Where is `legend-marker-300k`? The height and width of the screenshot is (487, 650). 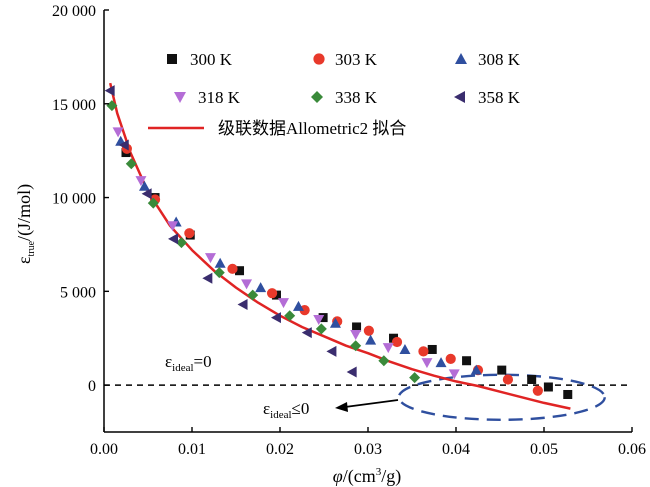
legend-marker-300k is located at coordinates (172, 59).